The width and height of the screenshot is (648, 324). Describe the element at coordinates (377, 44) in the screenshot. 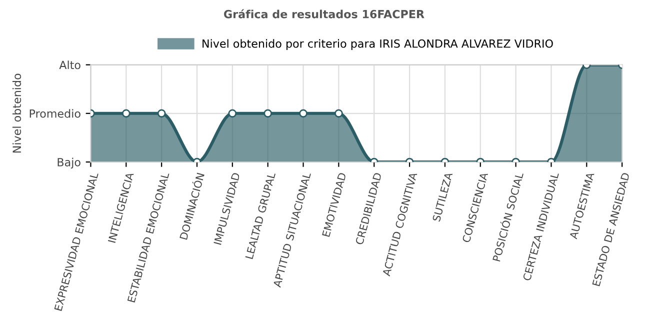

I see `legend-label: Nivel obtenido por criterio para IRIS ALONDRA ALVAREZ VIDRIO` at that location.